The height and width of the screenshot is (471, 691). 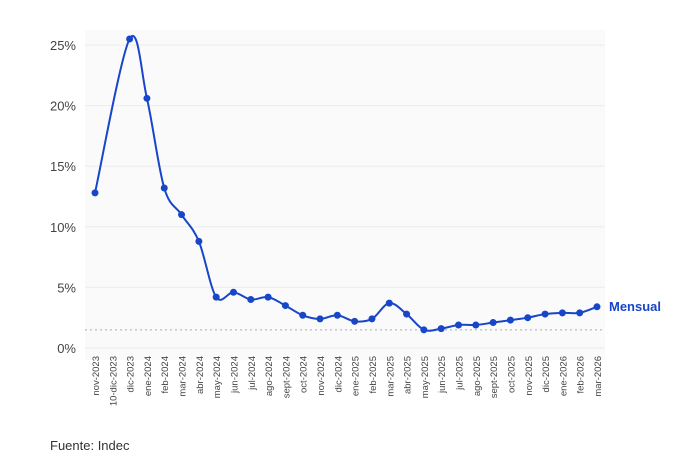 What do you see at coordinates (425, 377) in the screenshot?
I see `x-tick-label: may-2025` at bounding box center [425, 377].